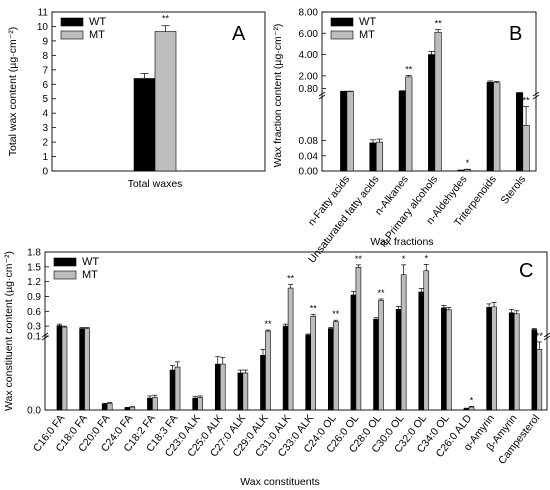  Describe the element at coordinates (309, 34) in the screenshot. I see `y-tick-label: 6.00` at that location.